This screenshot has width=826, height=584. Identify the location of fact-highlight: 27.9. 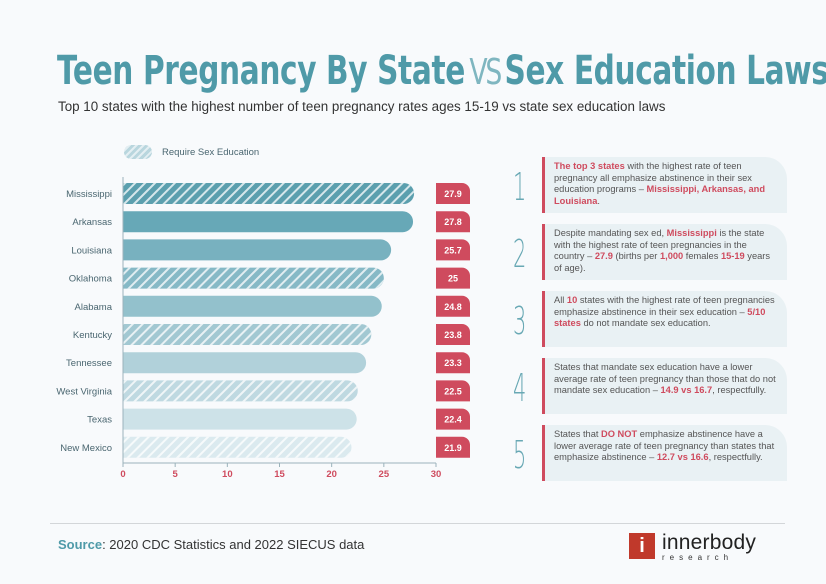
(603, 256).